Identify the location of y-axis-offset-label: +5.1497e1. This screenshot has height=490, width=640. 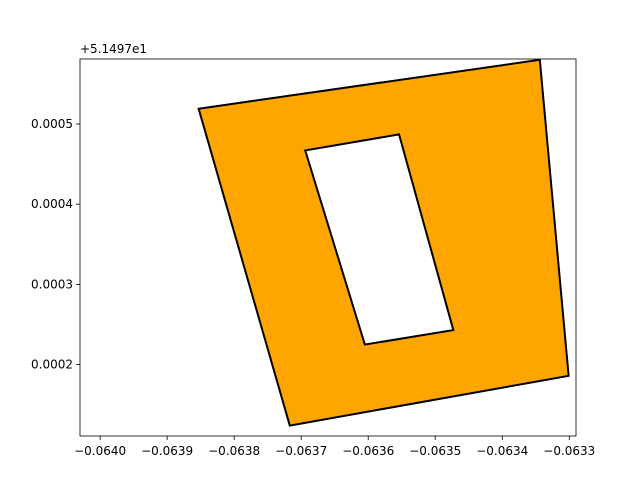
(113, 49).